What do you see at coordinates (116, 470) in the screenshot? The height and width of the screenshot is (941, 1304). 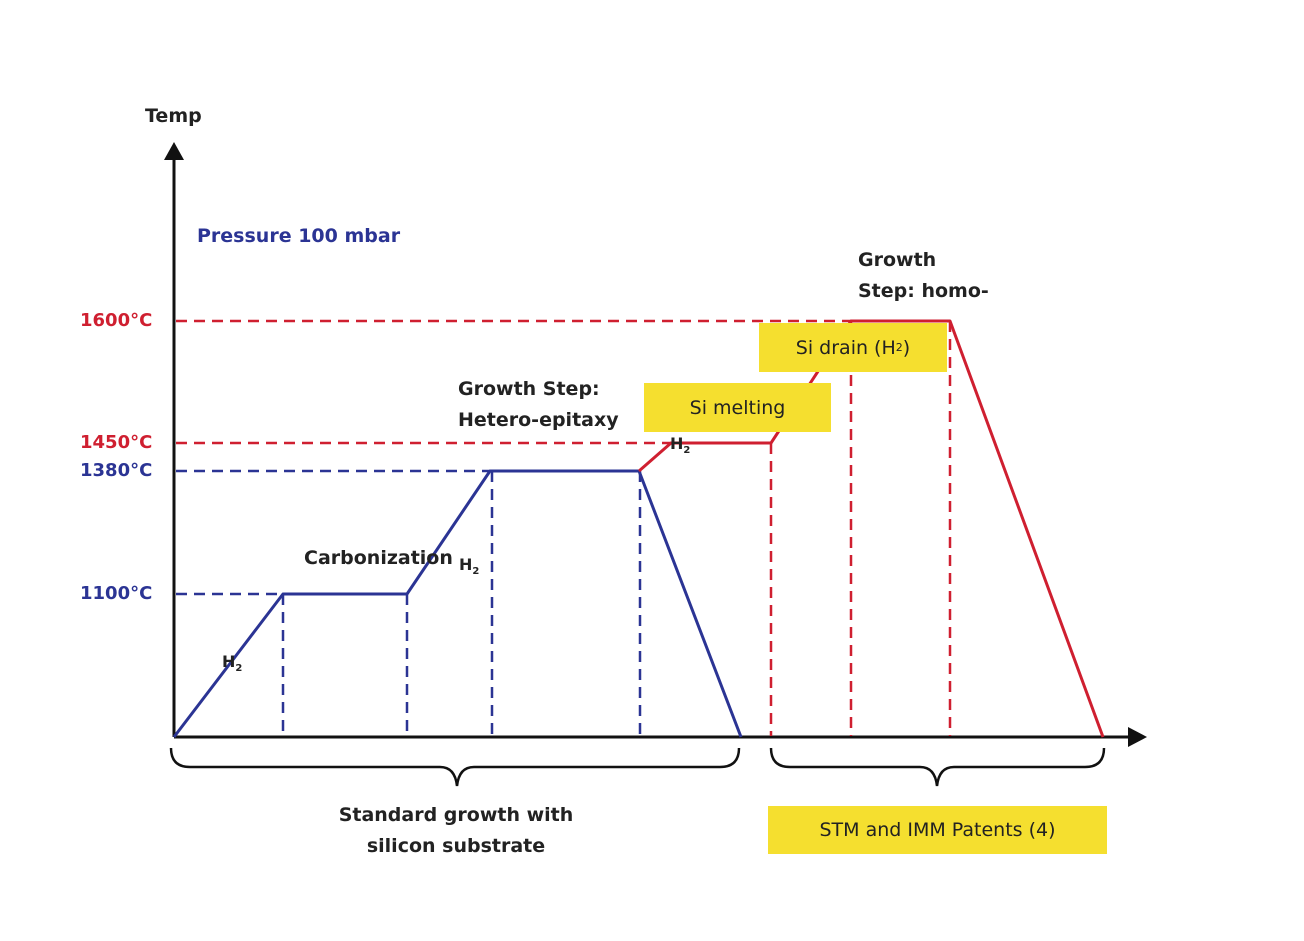 I see `temp-label-1380: 1380°C` at bounding box center [116, 470].